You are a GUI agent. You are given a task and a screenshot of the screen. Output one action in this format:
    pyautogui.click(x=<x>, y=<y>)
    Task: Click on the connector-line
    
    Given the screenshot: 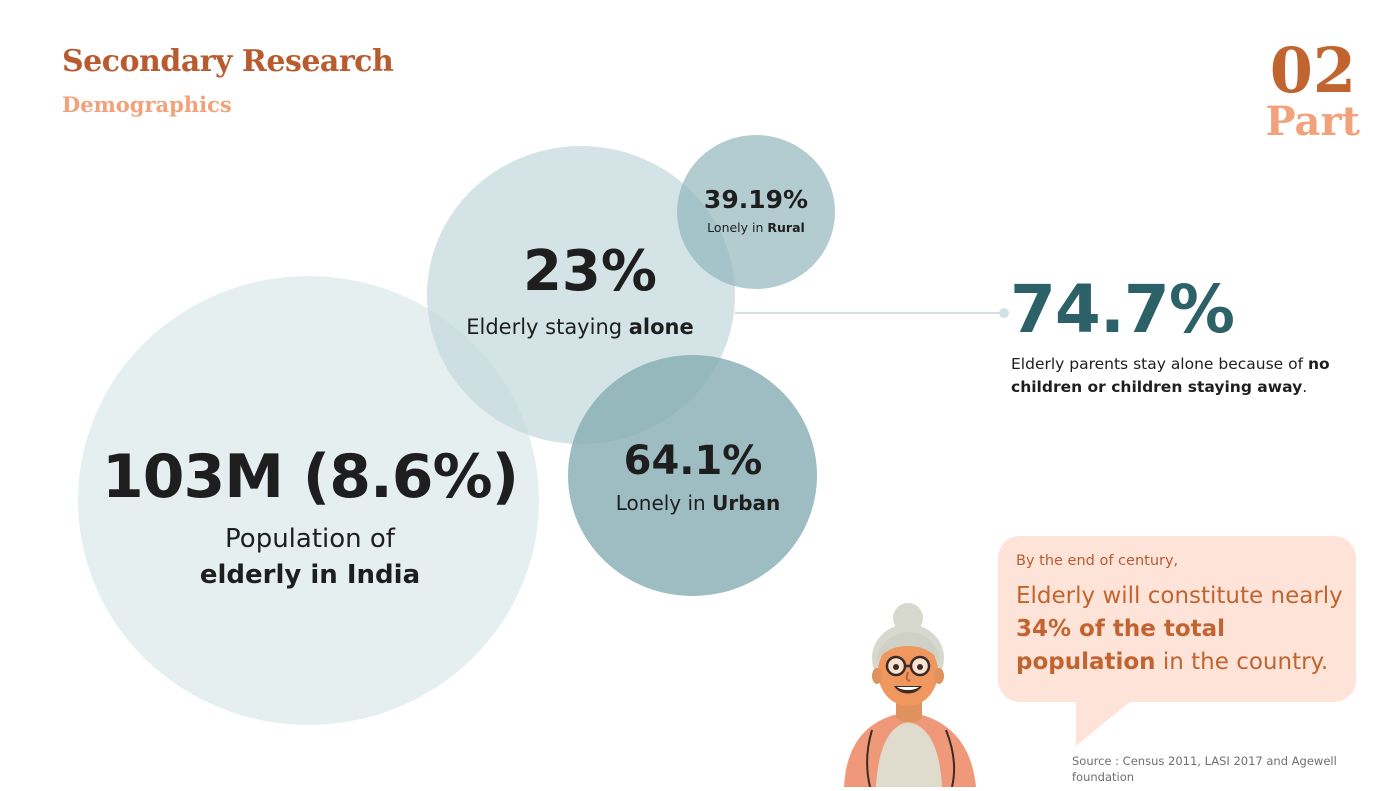 What is the action you would take?
    pyautogui.click(x=870, y=313)
    